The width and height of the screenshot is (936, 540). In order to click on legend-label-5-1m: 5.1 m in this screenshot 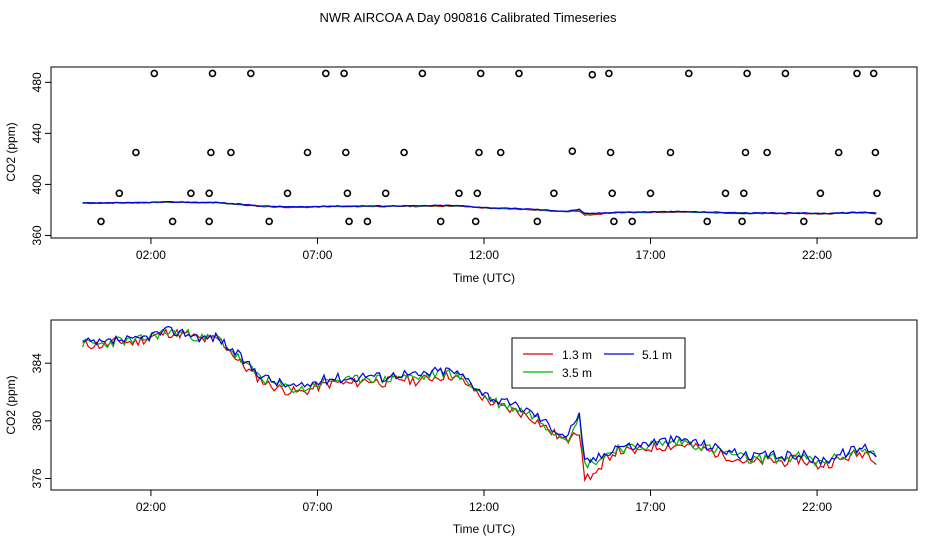, I will do `click(657, 355)`.